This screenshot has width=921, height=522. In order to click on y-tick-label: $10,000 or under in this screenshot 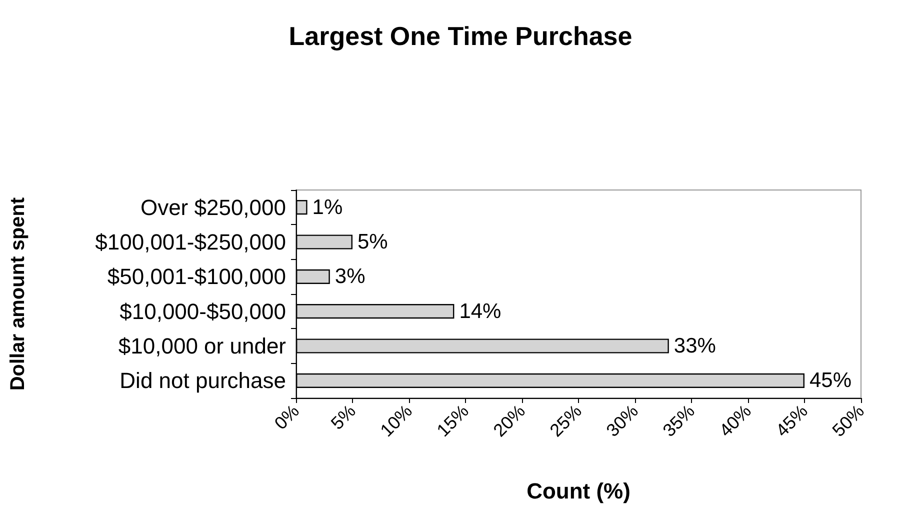, I will do `click(202, 346)`.